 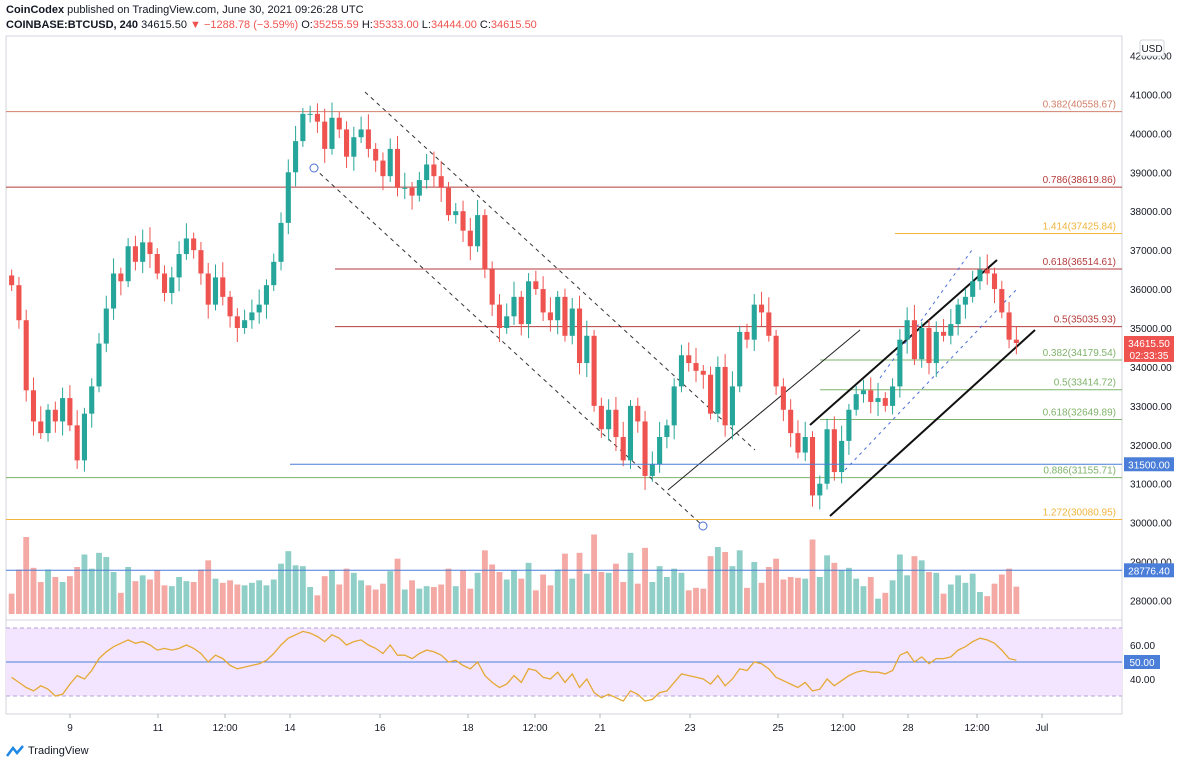 What do you see at coordinates (932, 423) in the screenshot?
I see `channel-lower-line` at bounding box center [932, 423].